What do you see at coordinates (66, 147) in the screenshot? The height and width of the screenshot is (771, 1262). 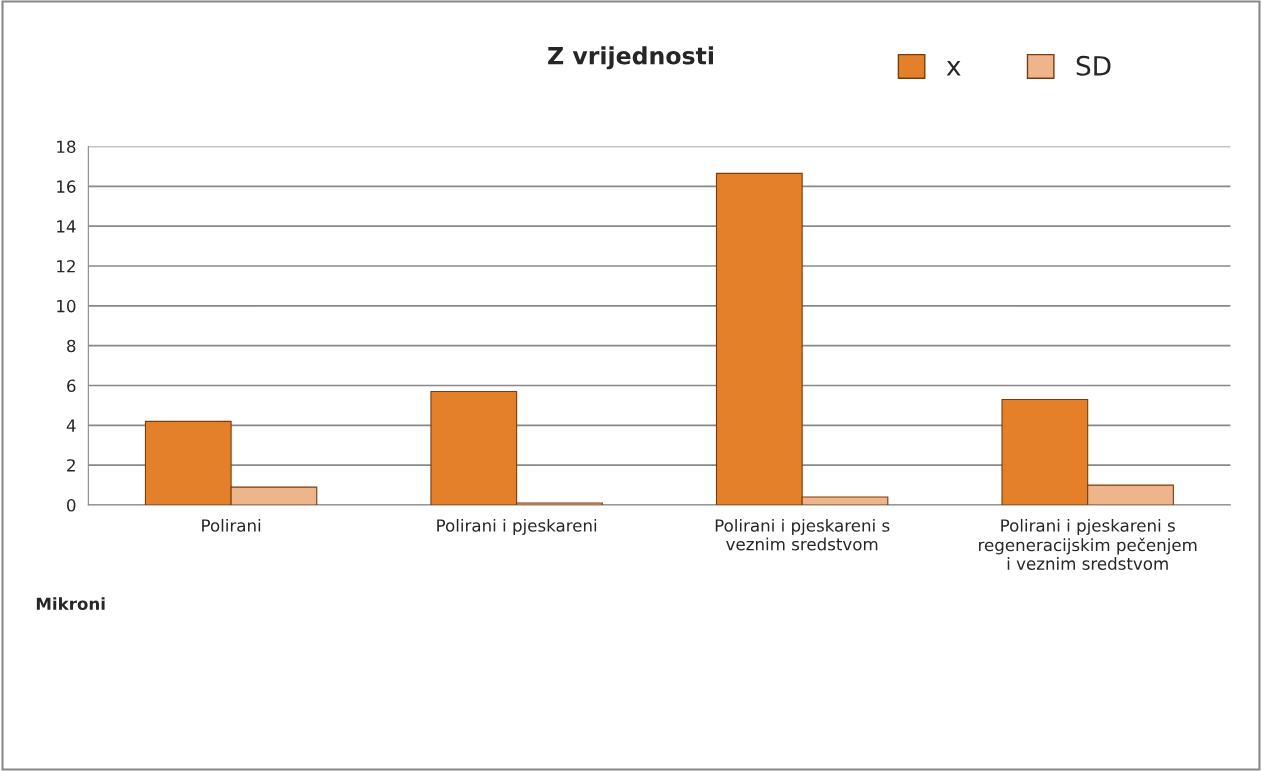 I see `y-tick-label: 18` at bounding box center [66, 147].